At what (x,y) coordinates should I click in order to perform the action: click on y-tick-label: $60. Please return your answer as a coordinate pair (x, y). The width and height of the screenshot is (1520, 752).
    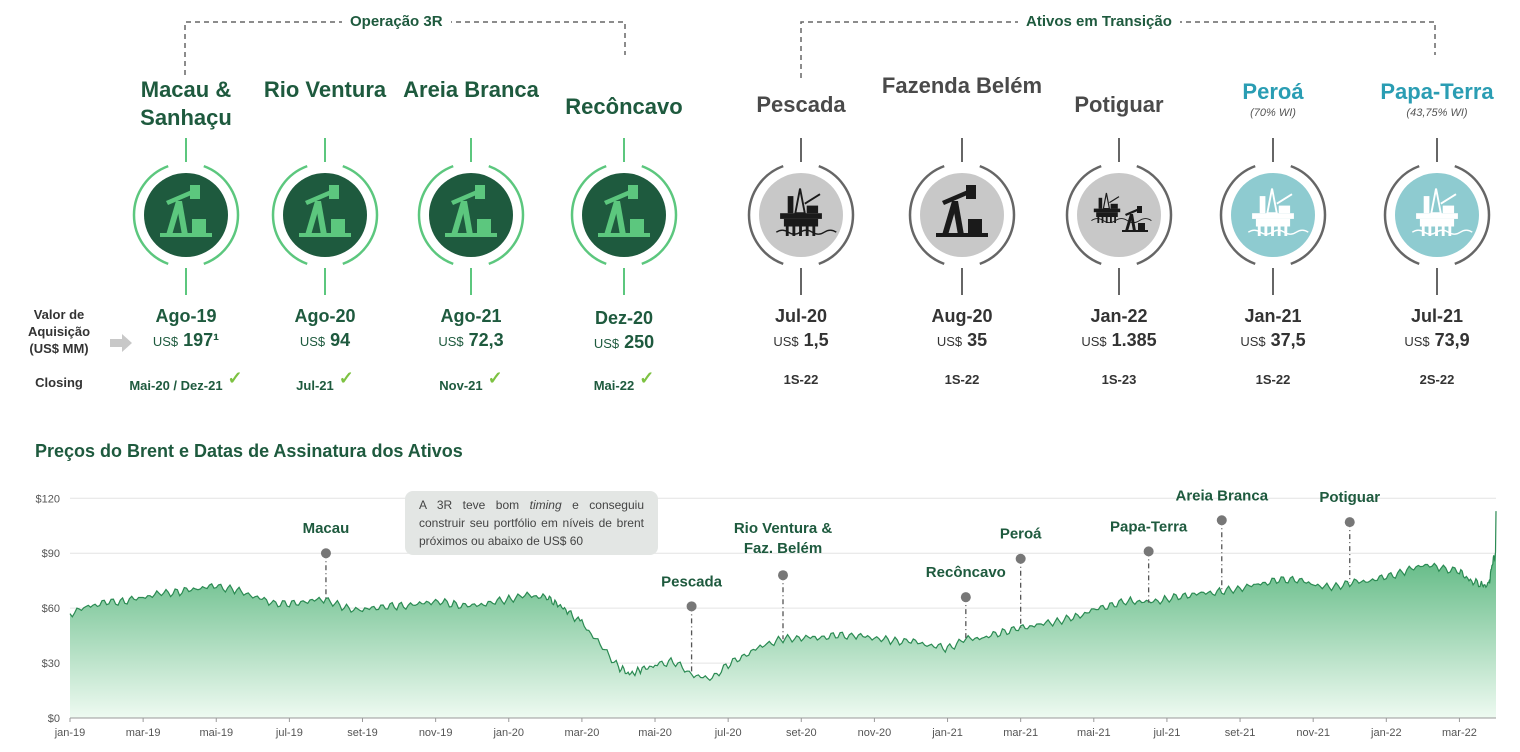
    Looking at the image, I should click on (51, 609).